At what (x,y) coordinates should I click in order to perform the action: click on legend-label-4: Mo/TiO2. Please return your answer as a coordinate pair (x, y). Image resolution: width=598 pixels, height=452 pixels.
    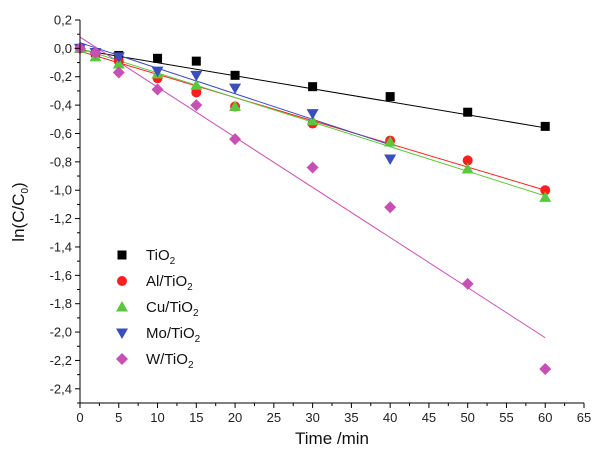
    Looking at the image, I should click on (173, 335).